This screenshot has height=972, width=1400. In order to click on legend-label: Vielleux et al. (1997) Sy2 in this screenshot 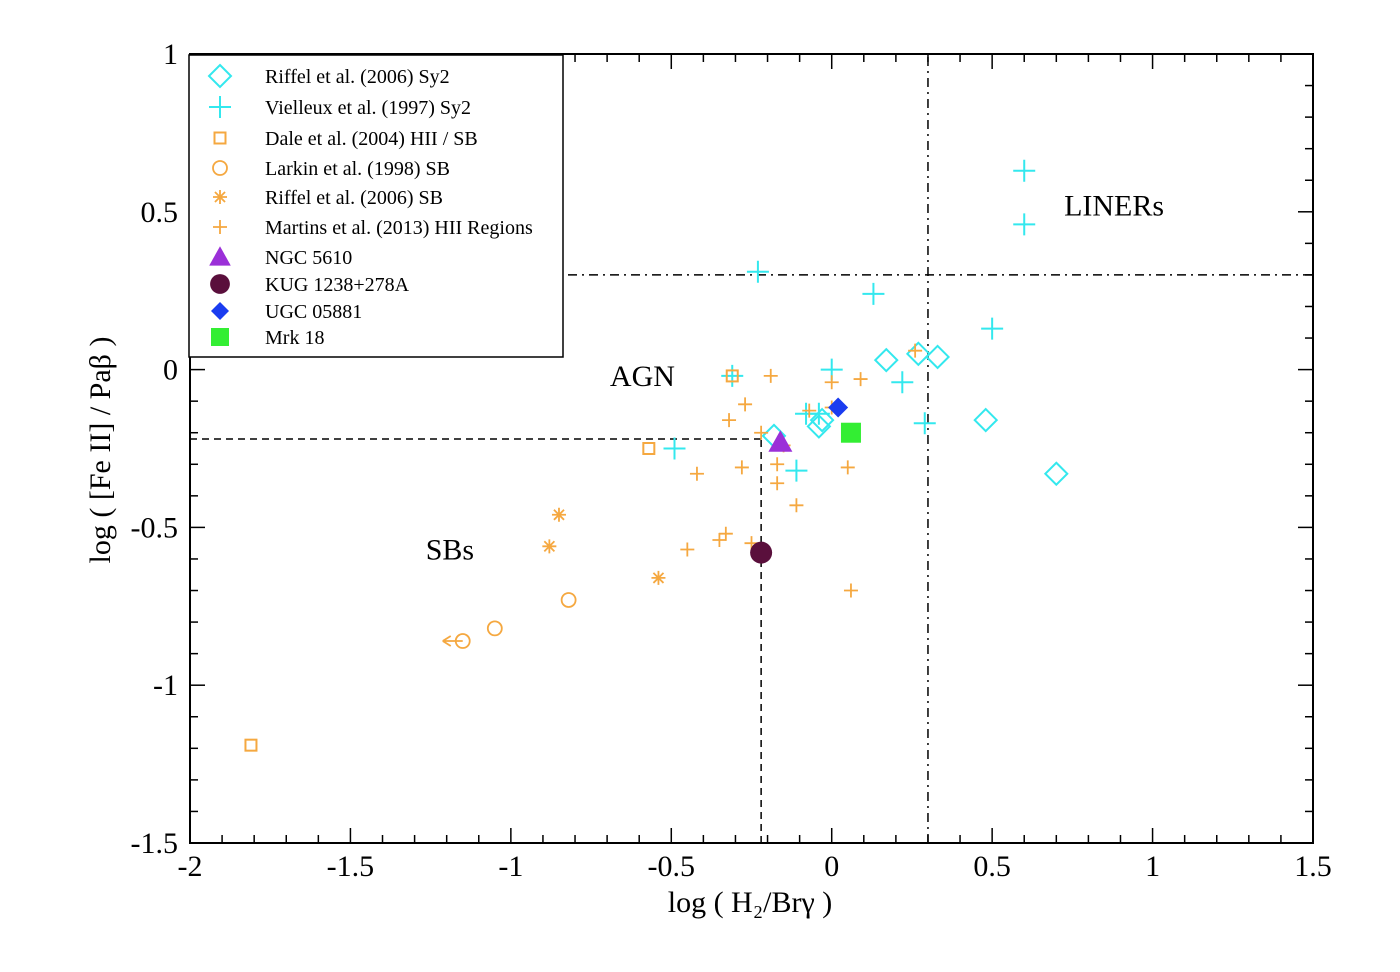, I will do `click(368, 108)`.